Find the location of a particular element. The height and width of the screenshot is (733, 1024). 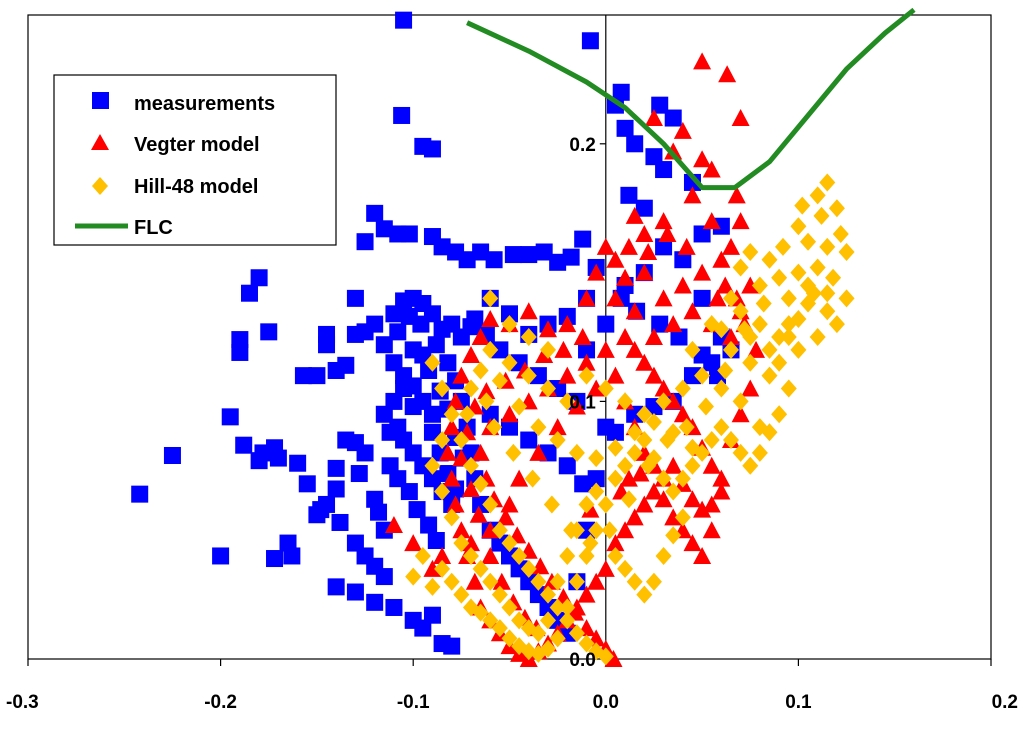

x-tick-label: 0.1 is located at coordinates (798, 702).